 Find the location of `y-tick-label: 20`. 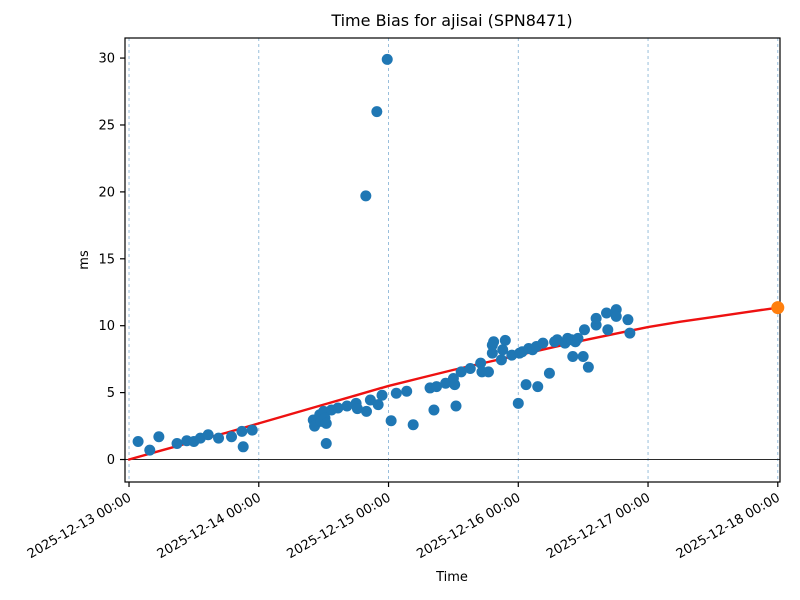

y-tick-label: 20 is located at coordinates (106, 192).